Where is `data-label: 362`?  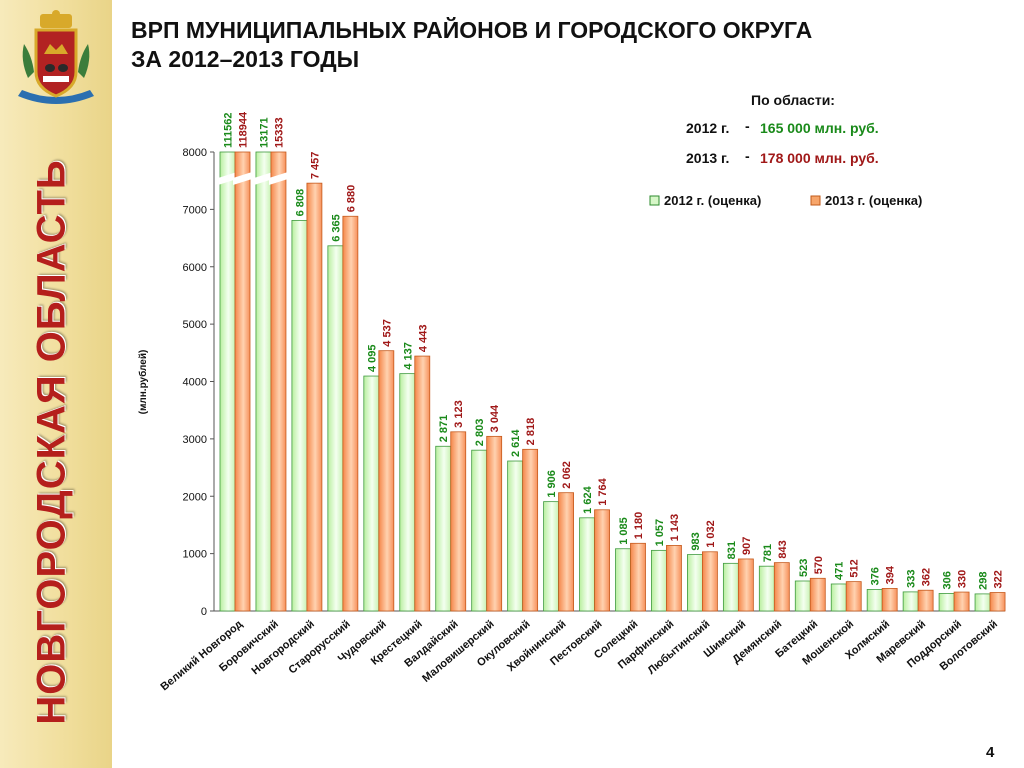 data-label: 362 is located at coordinates (927, 577).